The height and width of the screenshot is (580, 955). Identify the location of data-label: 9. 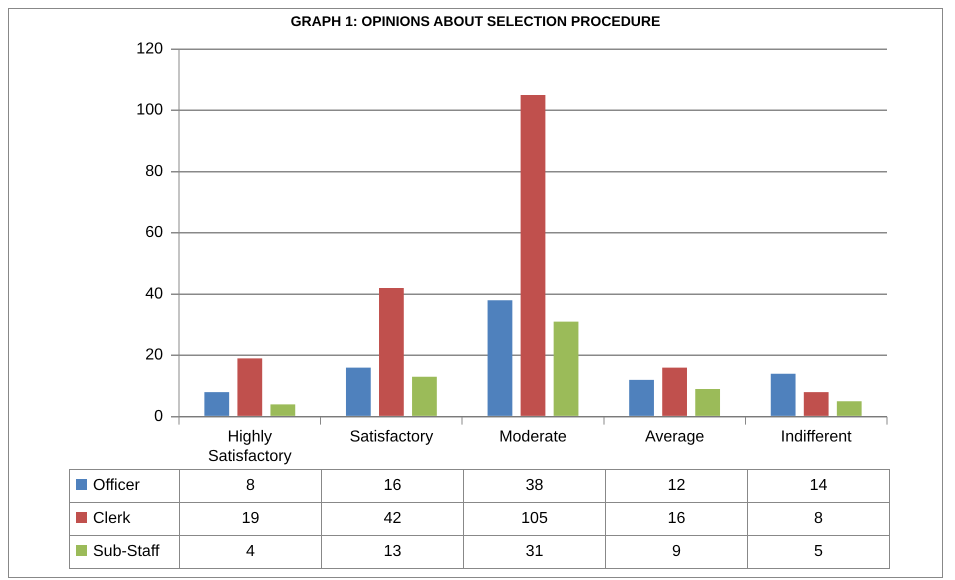
(677, 552).